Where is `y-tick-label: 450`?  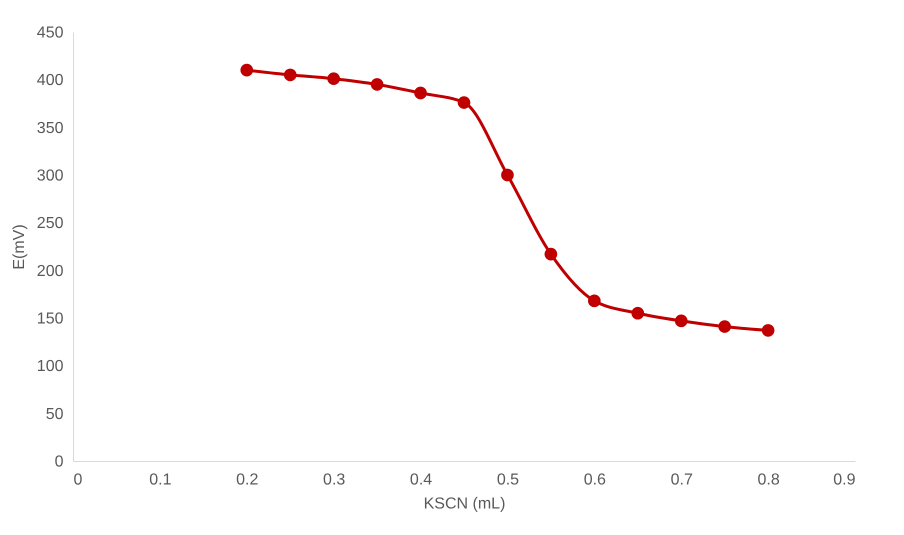 y-tick-label: 450 is located at coordinates (50, 33).